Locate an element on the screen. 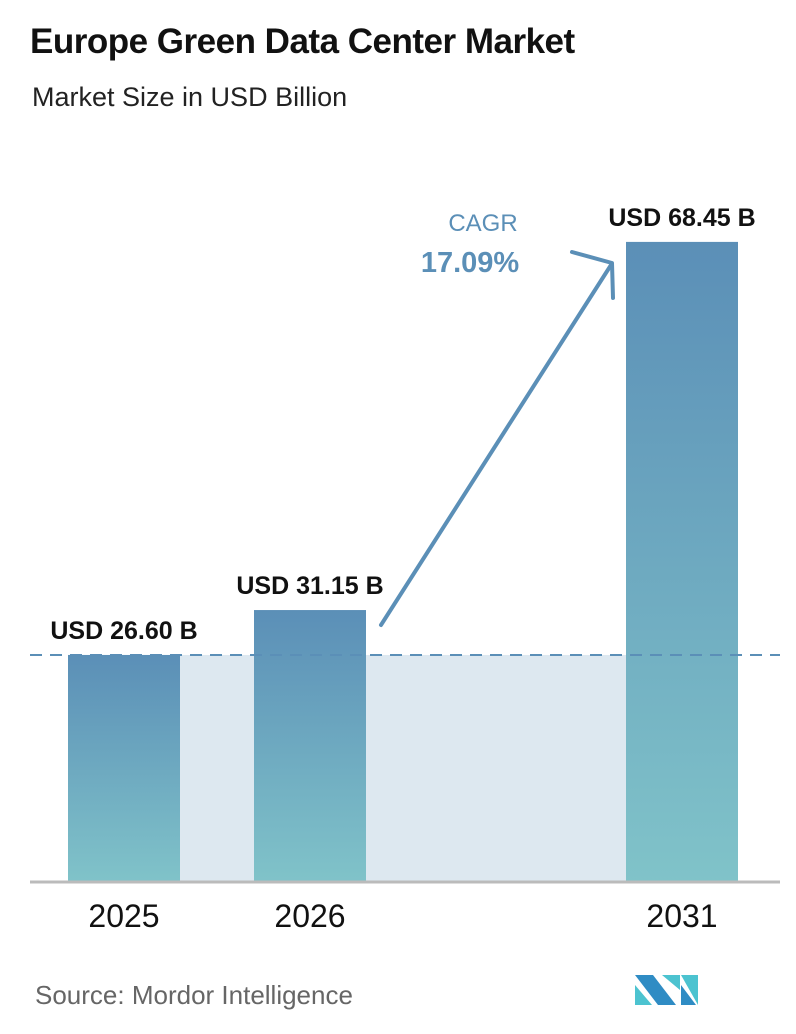 The image size is (796, 1034). cagr-arrow is located at coordinates (497, 438).